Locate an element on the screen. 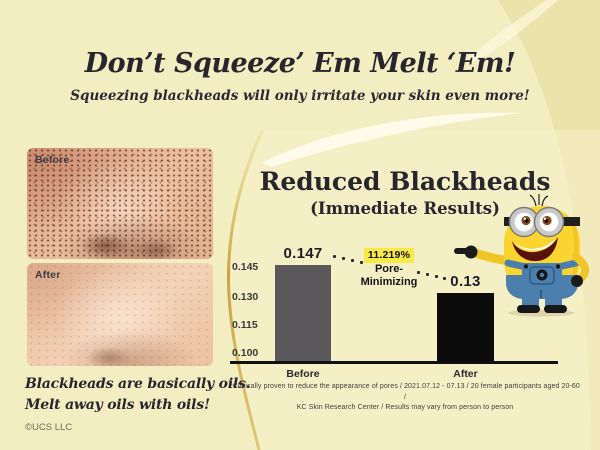 This screenshot has height=450, width=600. x-label-before: Before is located at coordinates (303, 374).